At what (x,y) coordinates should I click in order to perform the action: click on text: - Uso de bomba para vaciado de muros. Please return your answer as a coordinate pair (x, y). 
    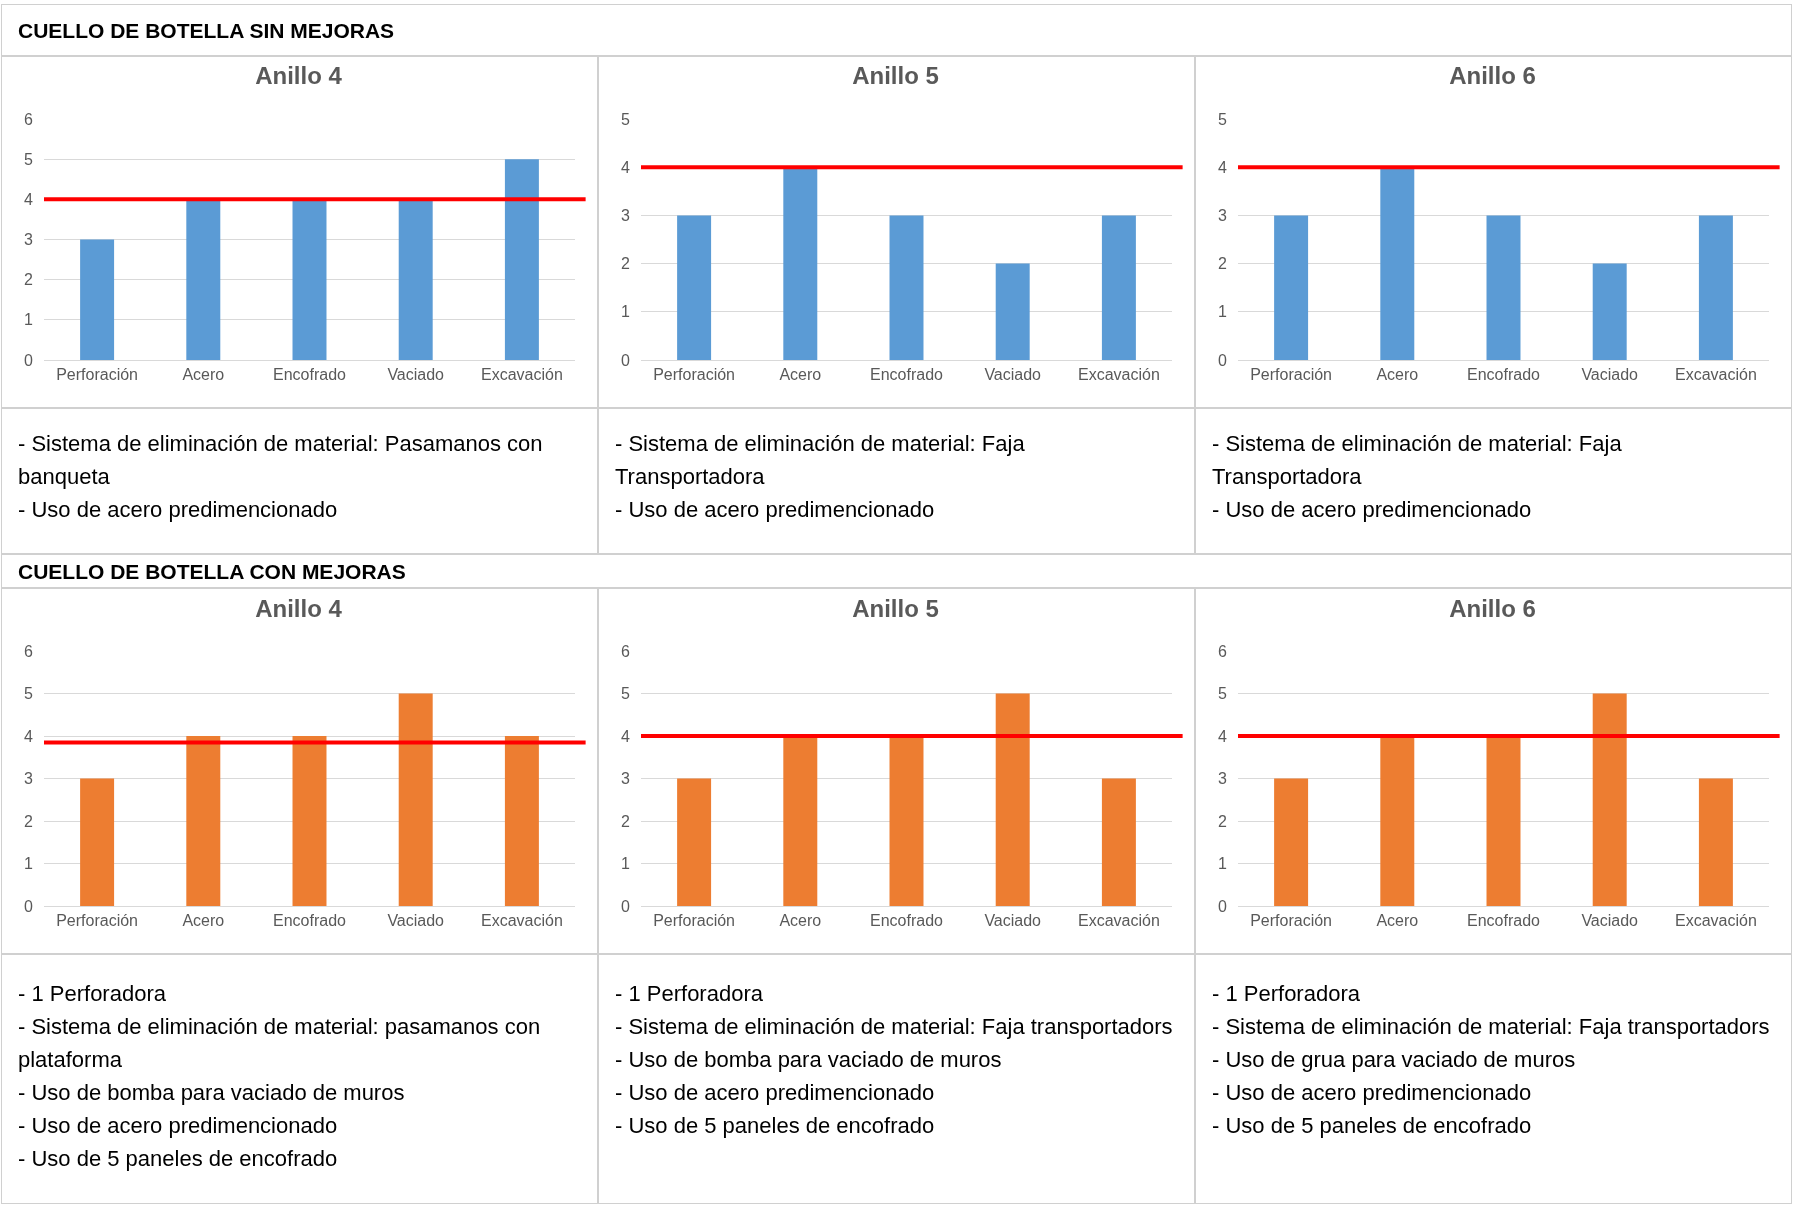
    Looking at the image, I should click on (809, 1060).